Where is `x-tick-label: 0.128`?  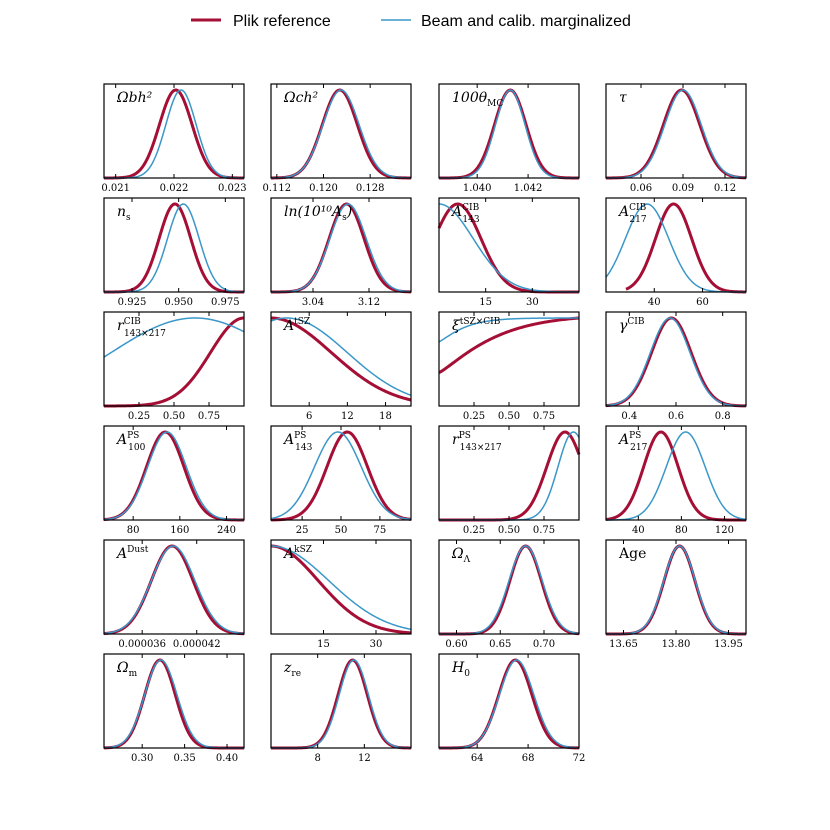 x-tick-label: 0.128 is located at coordinates (370, 188).